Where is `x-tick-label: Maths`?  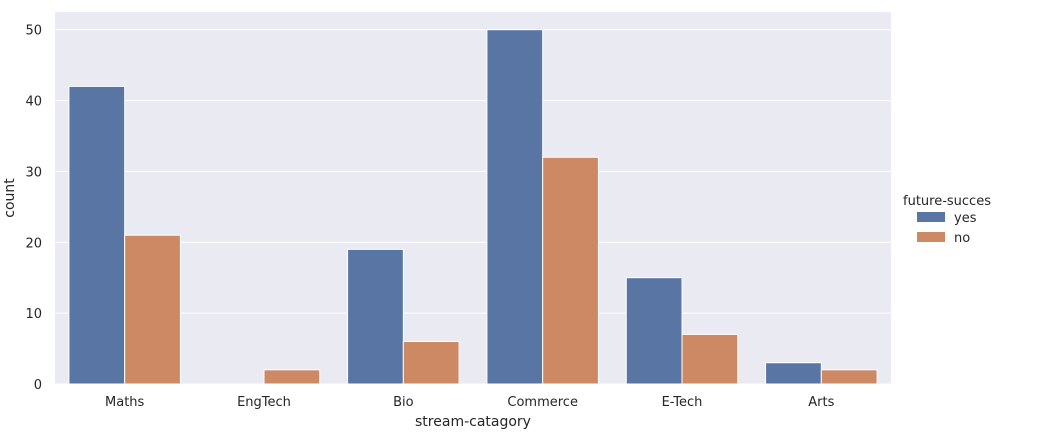 x-tick-label: Maths is located at coordinates (125, 402).